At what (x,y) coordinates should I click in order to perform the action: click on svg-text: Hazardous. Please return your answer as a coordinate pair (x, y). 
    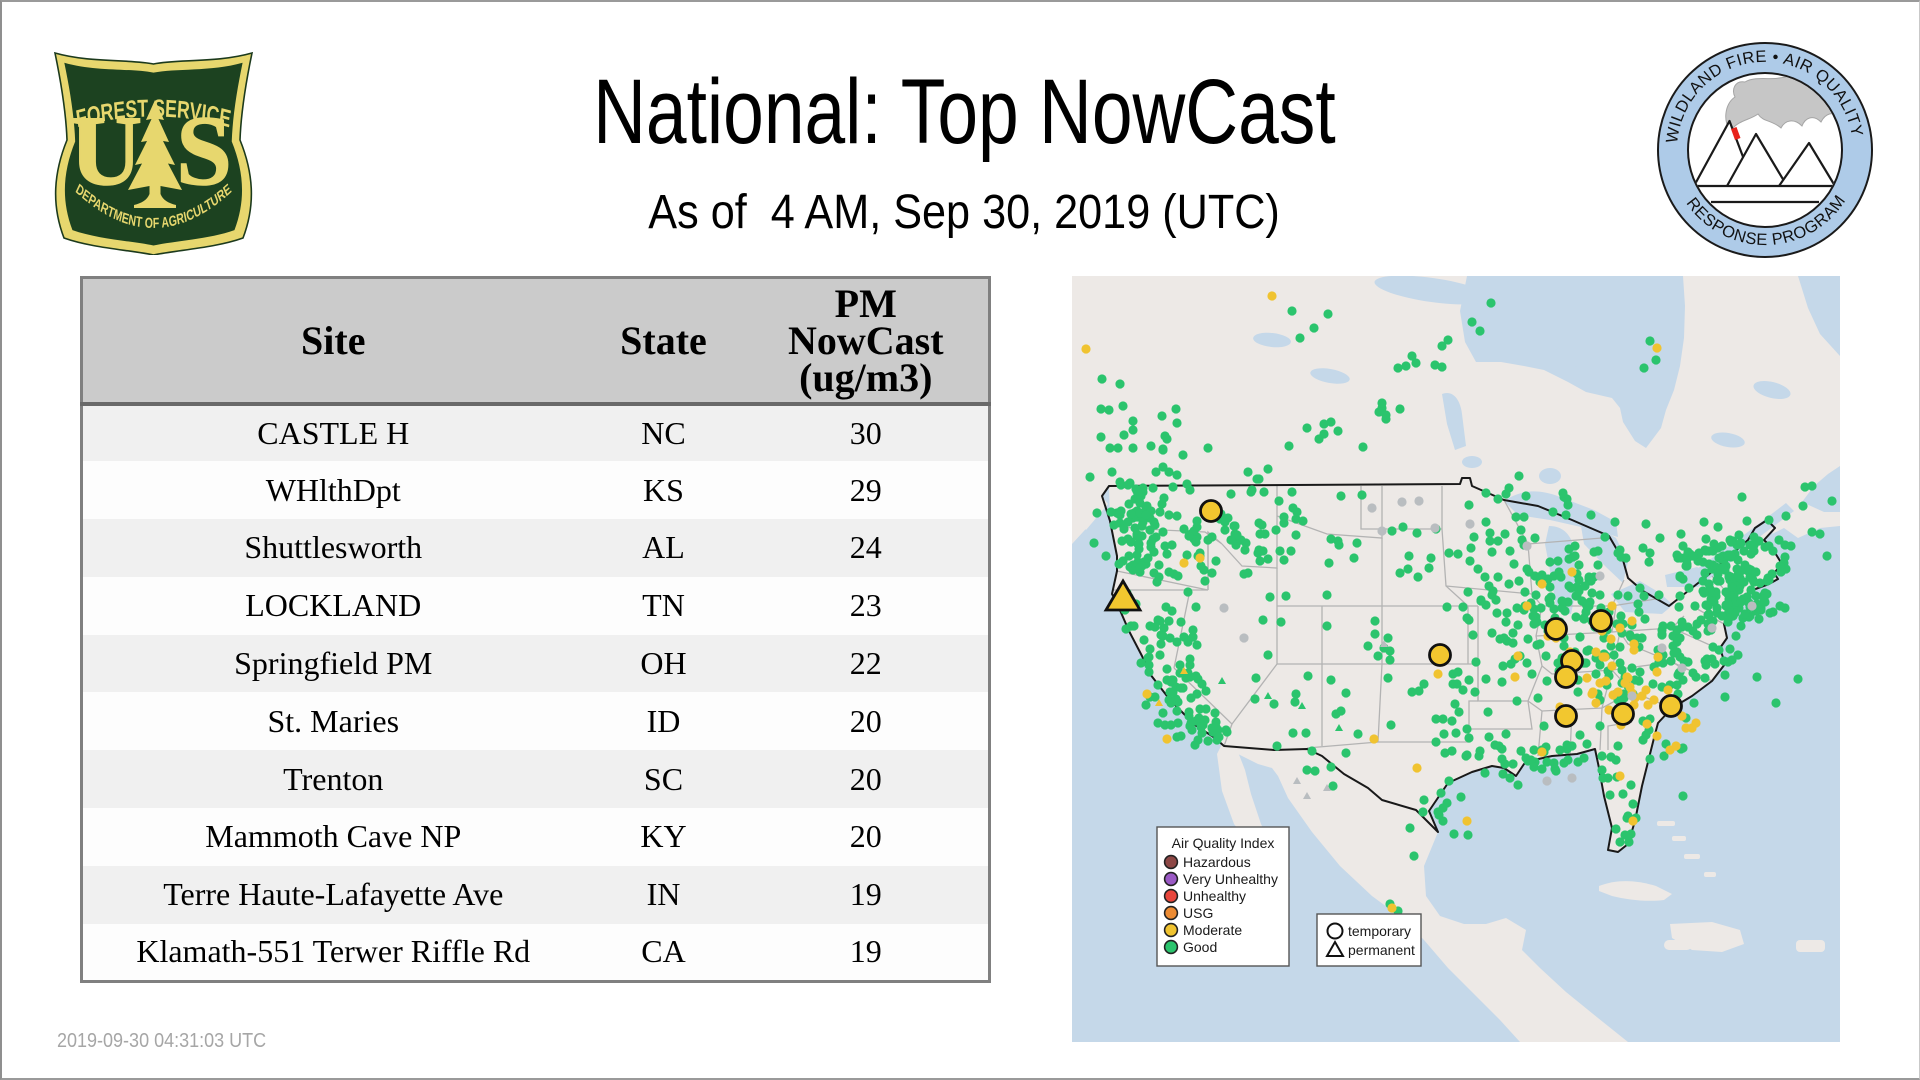
    Looking at the image, I should click on (1217, 862).